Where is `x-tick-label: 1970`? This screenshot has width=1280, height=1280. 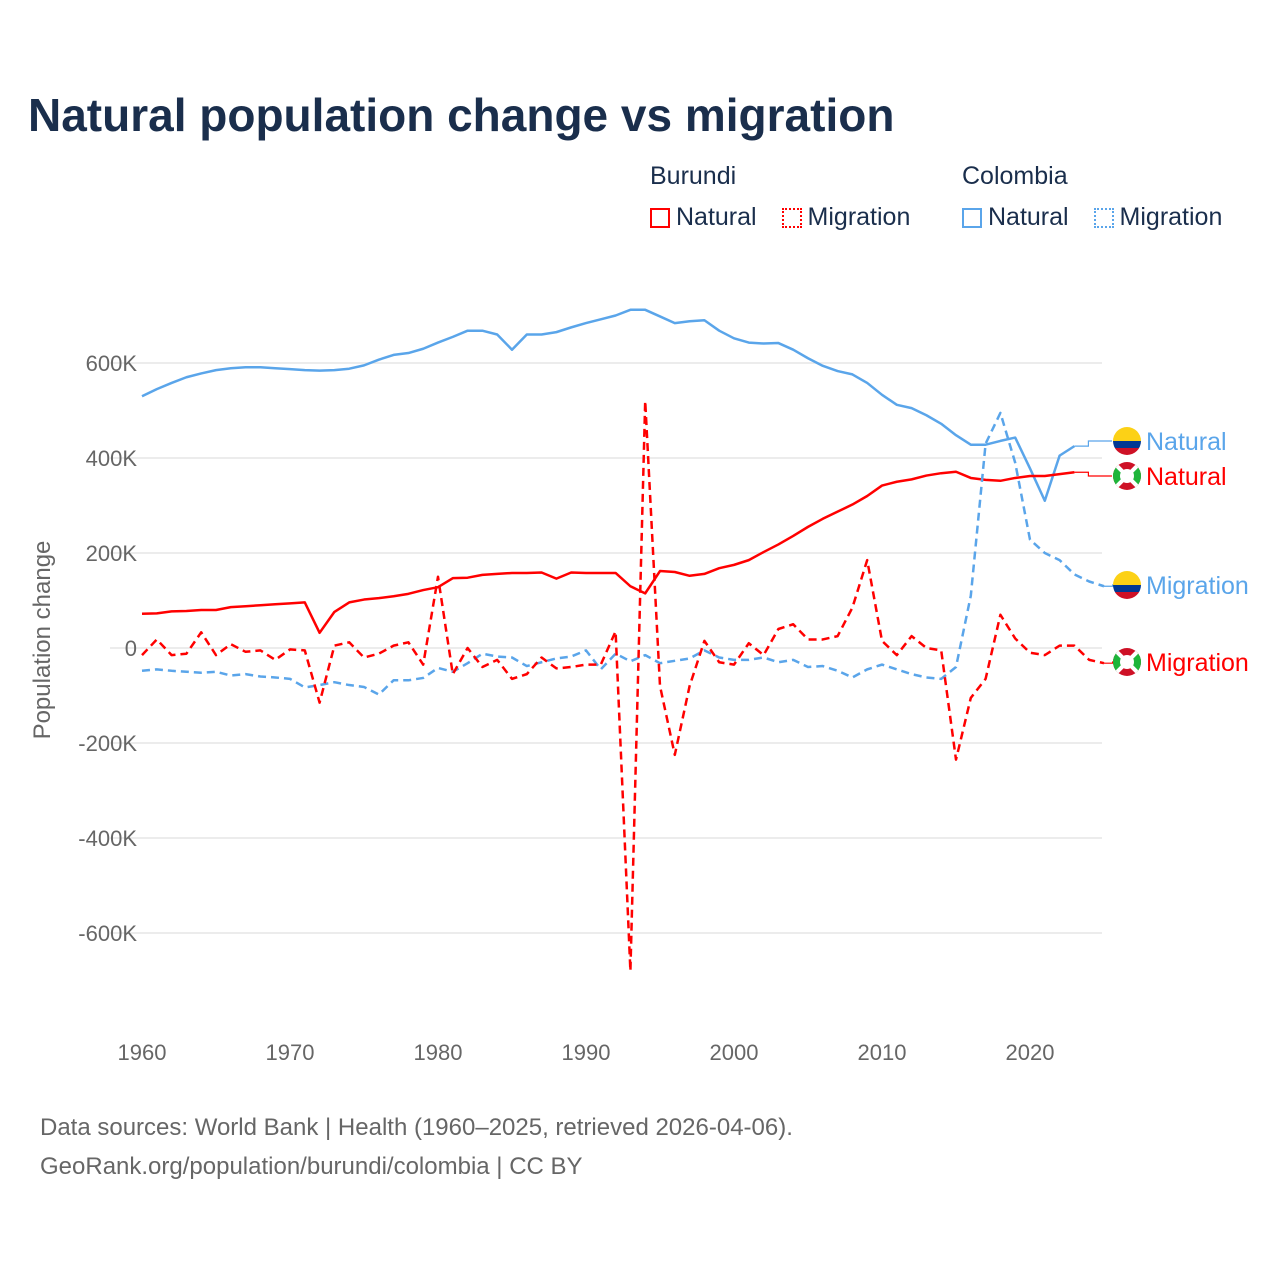
x-tick-label: 1970 is located at coordinates (290, 1052).